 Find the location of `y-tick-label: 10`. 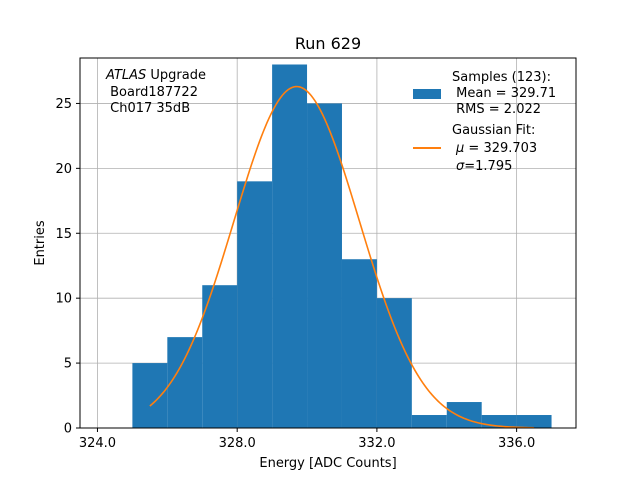

y-tick-label: 10 is located at coordinates (63, 299).